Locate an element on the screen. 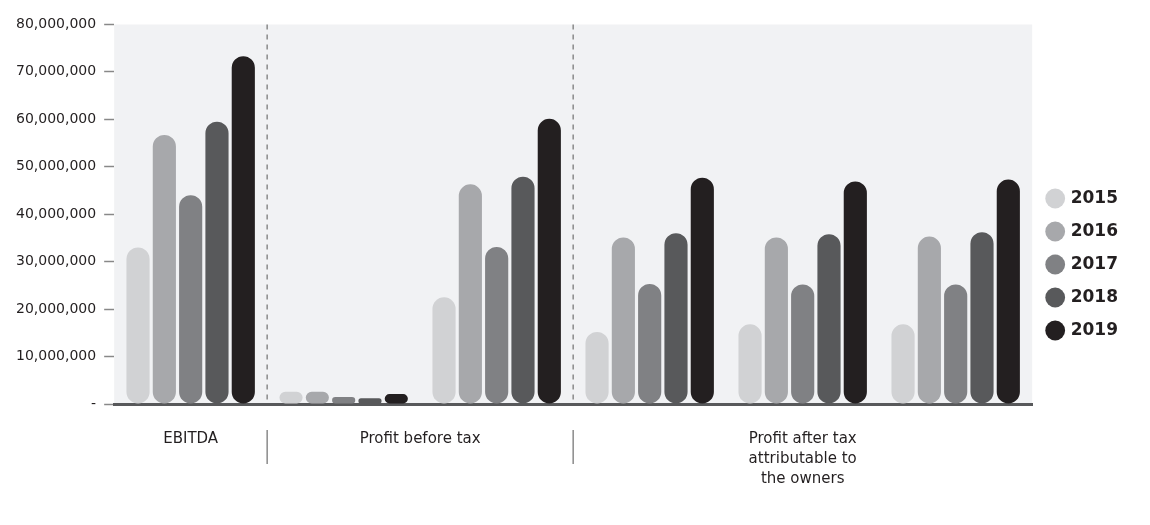 The height and width of the screenshot is (525, 1150). y-tick-label: 70,000,000 is located at coordinates (56, 70).